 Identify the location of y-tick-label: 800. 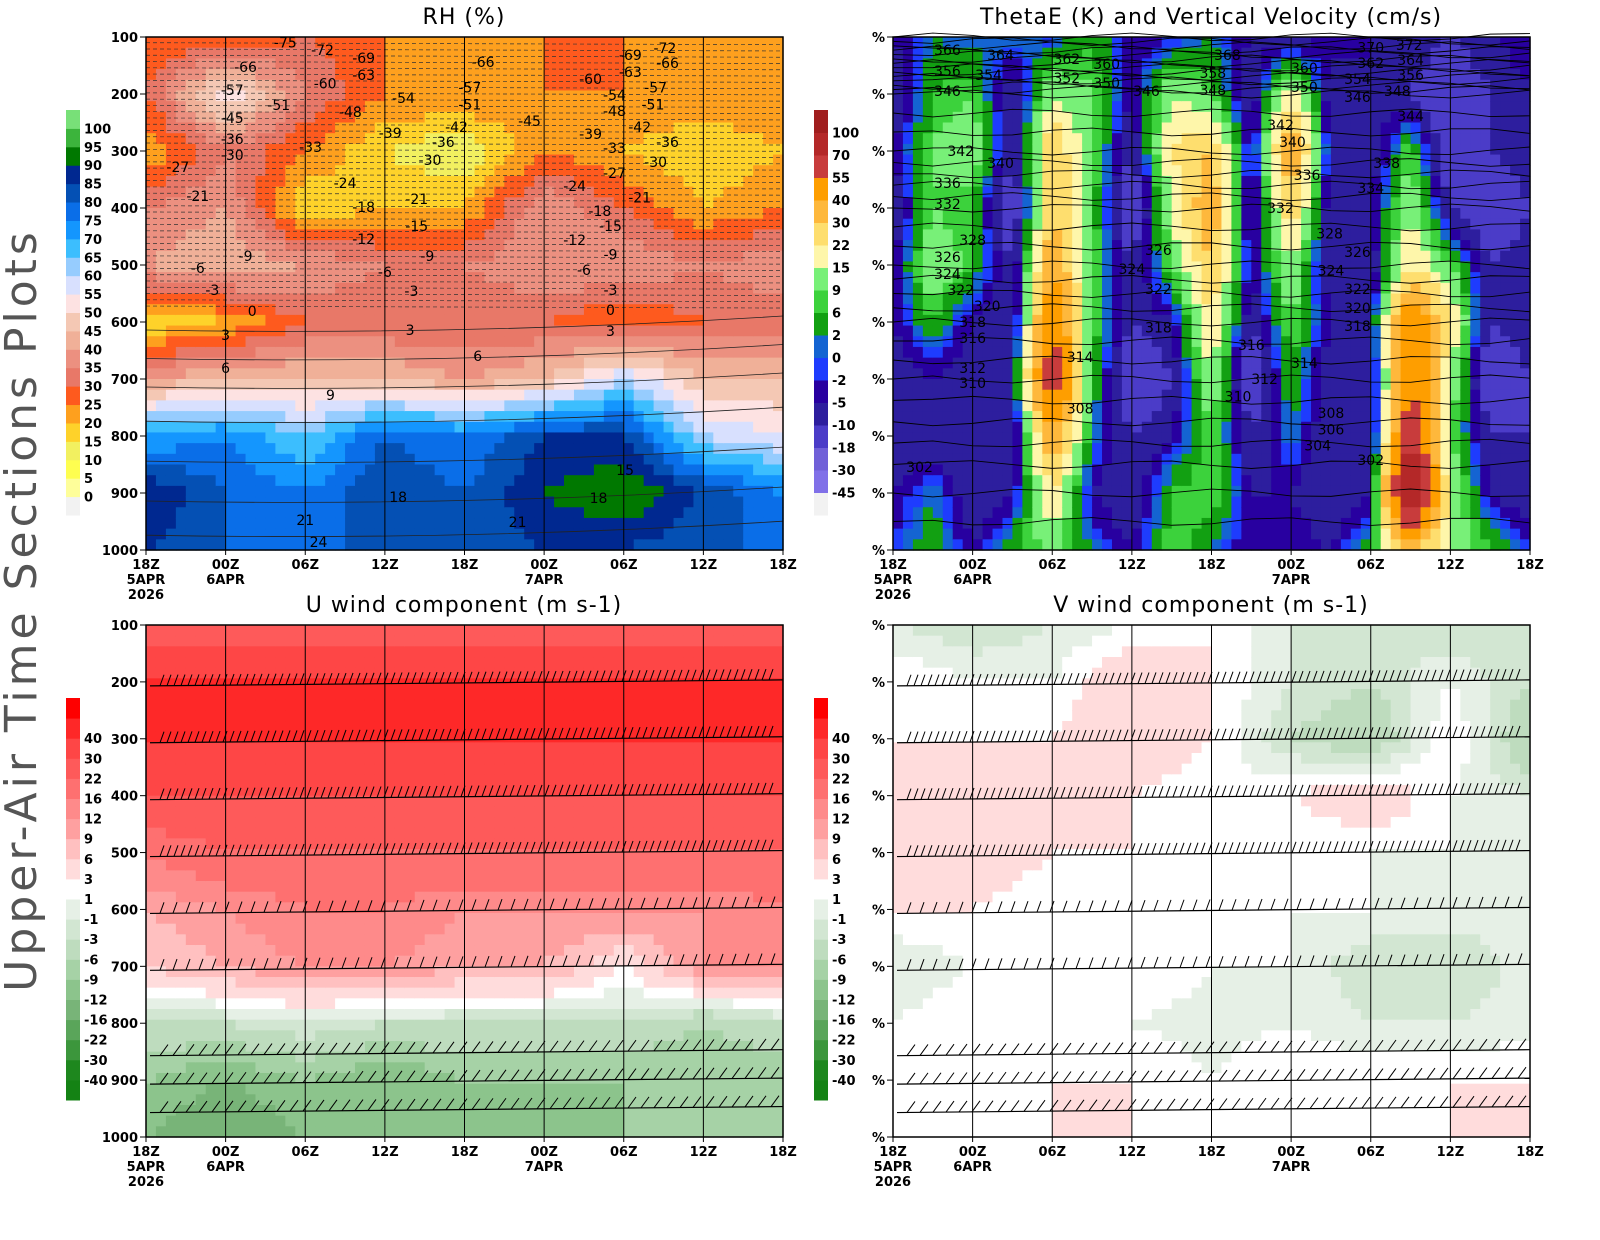
(124, 437).